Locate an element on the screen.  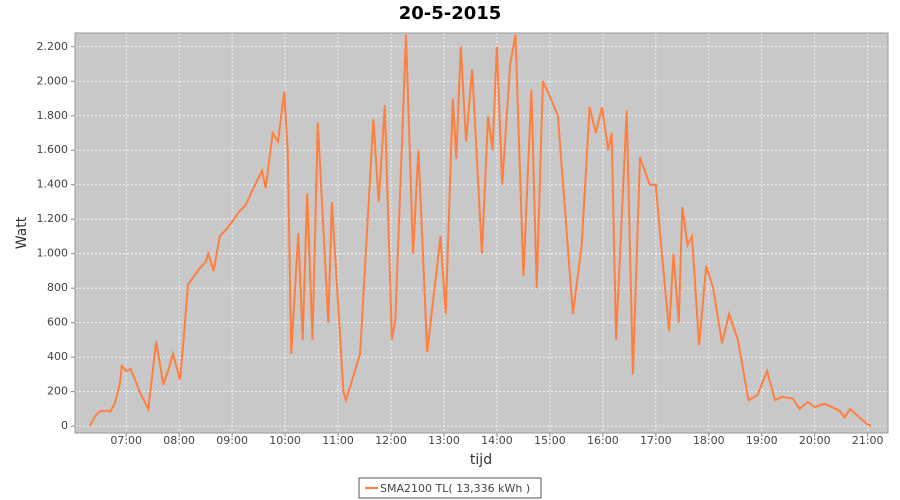
x-tick-label: 08:00 is located at coordinates (179, 440).